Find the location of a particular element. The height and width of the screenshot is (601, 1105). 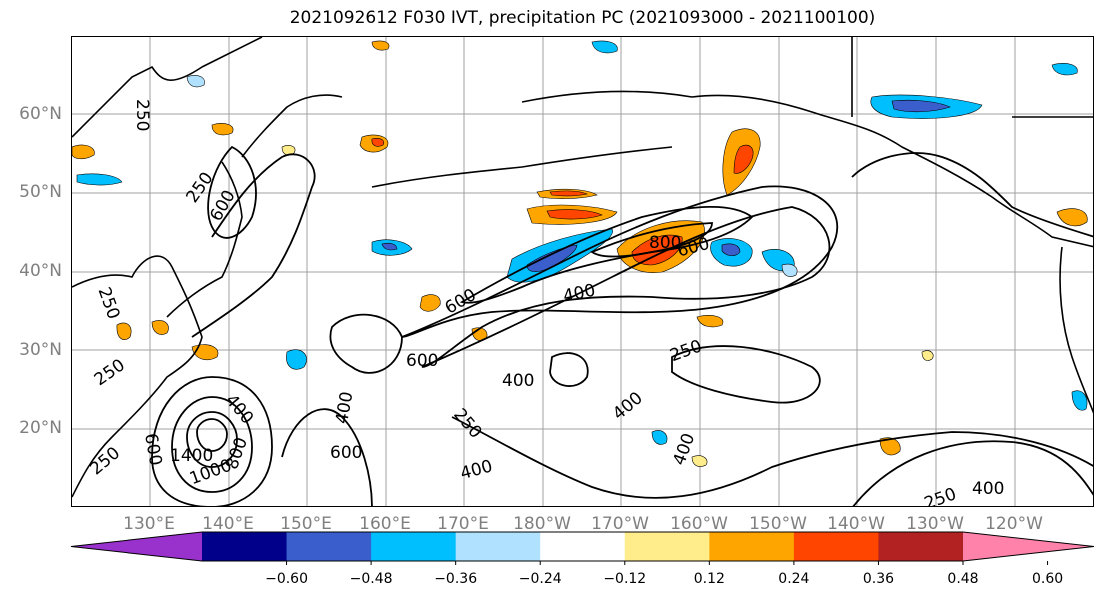

colorbar-tick-label: −0.36 is located at coordinates (456, 579).